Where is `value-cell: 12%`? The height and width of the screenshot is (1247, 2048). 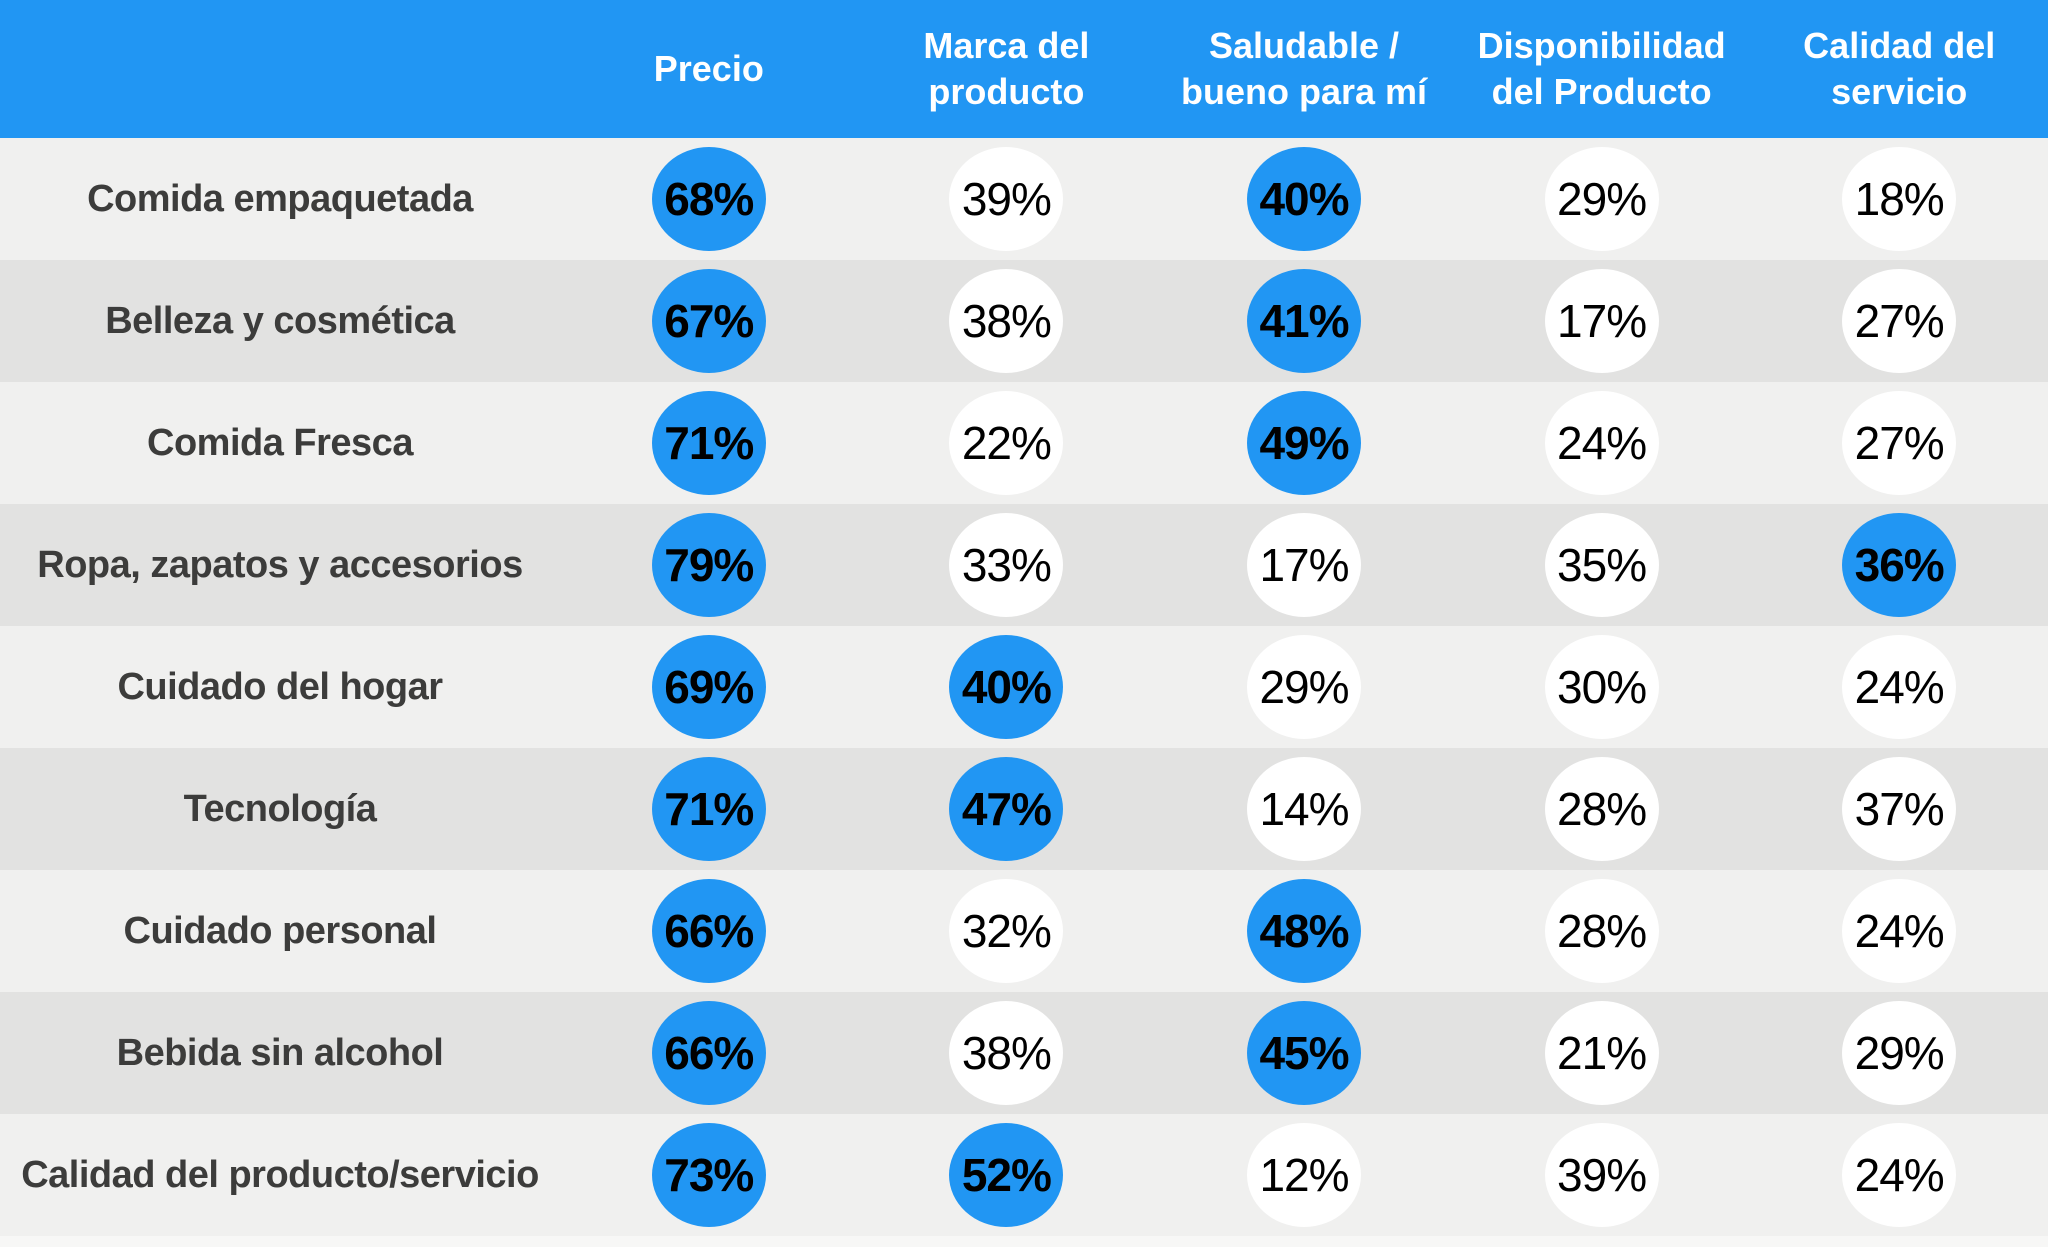
value-cell: 12% is located at coordinates (1304, 1175).